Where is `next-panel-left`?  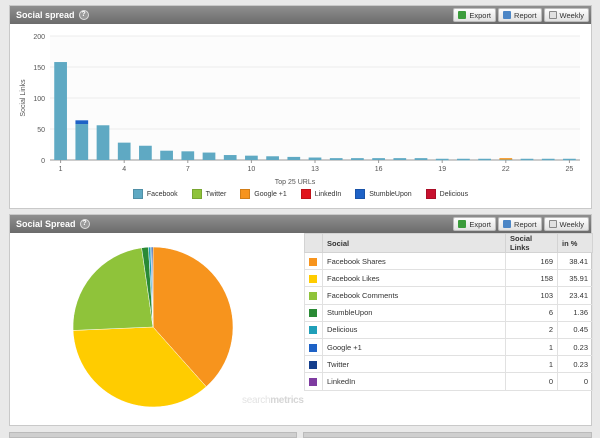
next-panel-left is located at coordinates (153, 435).